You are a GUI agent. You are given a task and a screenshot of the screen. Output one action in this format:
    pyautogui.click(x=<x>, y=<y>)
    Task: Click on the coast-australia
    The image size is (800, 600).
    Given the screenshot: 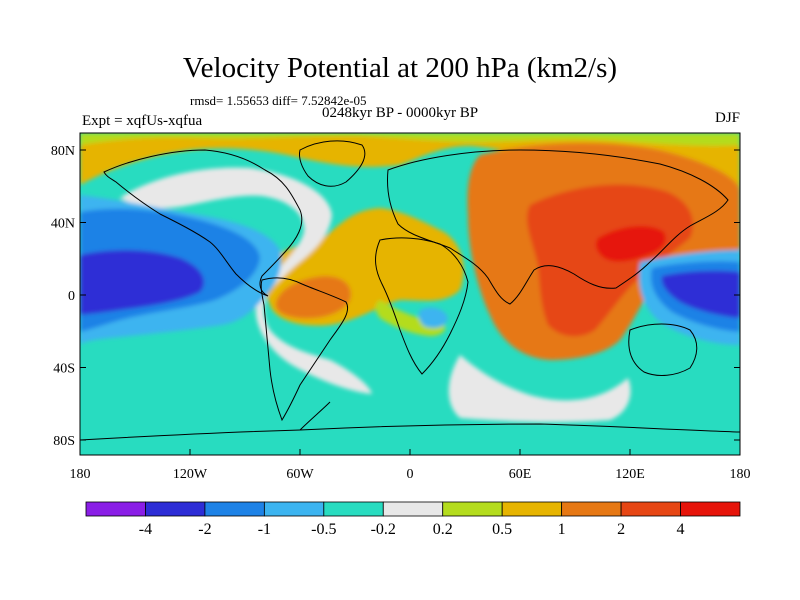 What is the action you would take?
    pyautogui.click(x=663, y=349)
    